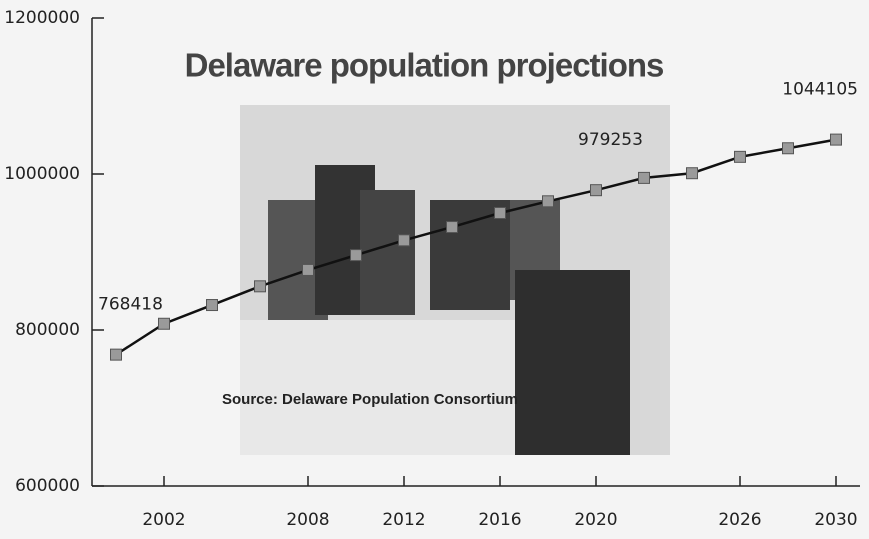 This screenshot has height=539, width=869. I want to click on cubicle, so click(380, 387).